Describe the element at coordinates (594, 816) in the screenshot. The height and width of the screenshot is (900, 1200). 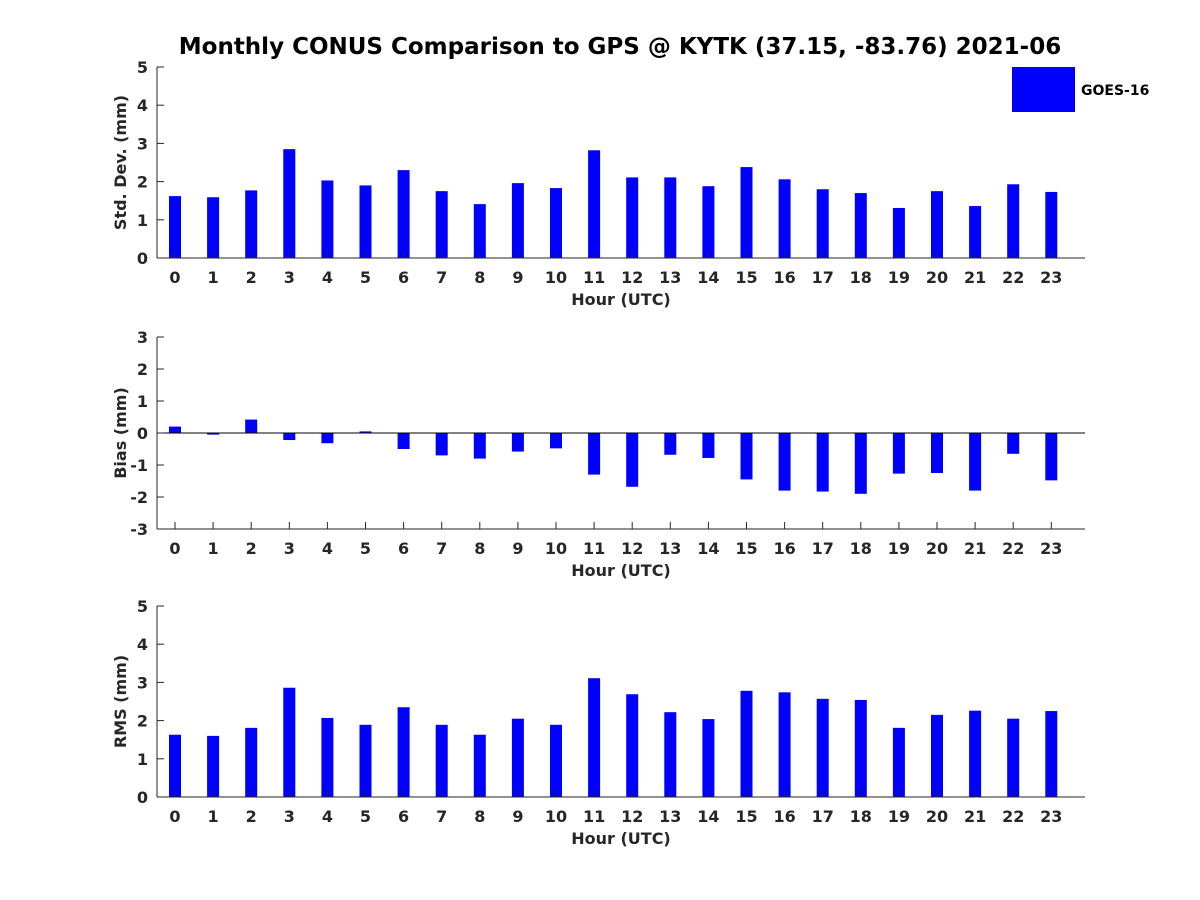
I see `x-tick-label-rms: 11` at that location.